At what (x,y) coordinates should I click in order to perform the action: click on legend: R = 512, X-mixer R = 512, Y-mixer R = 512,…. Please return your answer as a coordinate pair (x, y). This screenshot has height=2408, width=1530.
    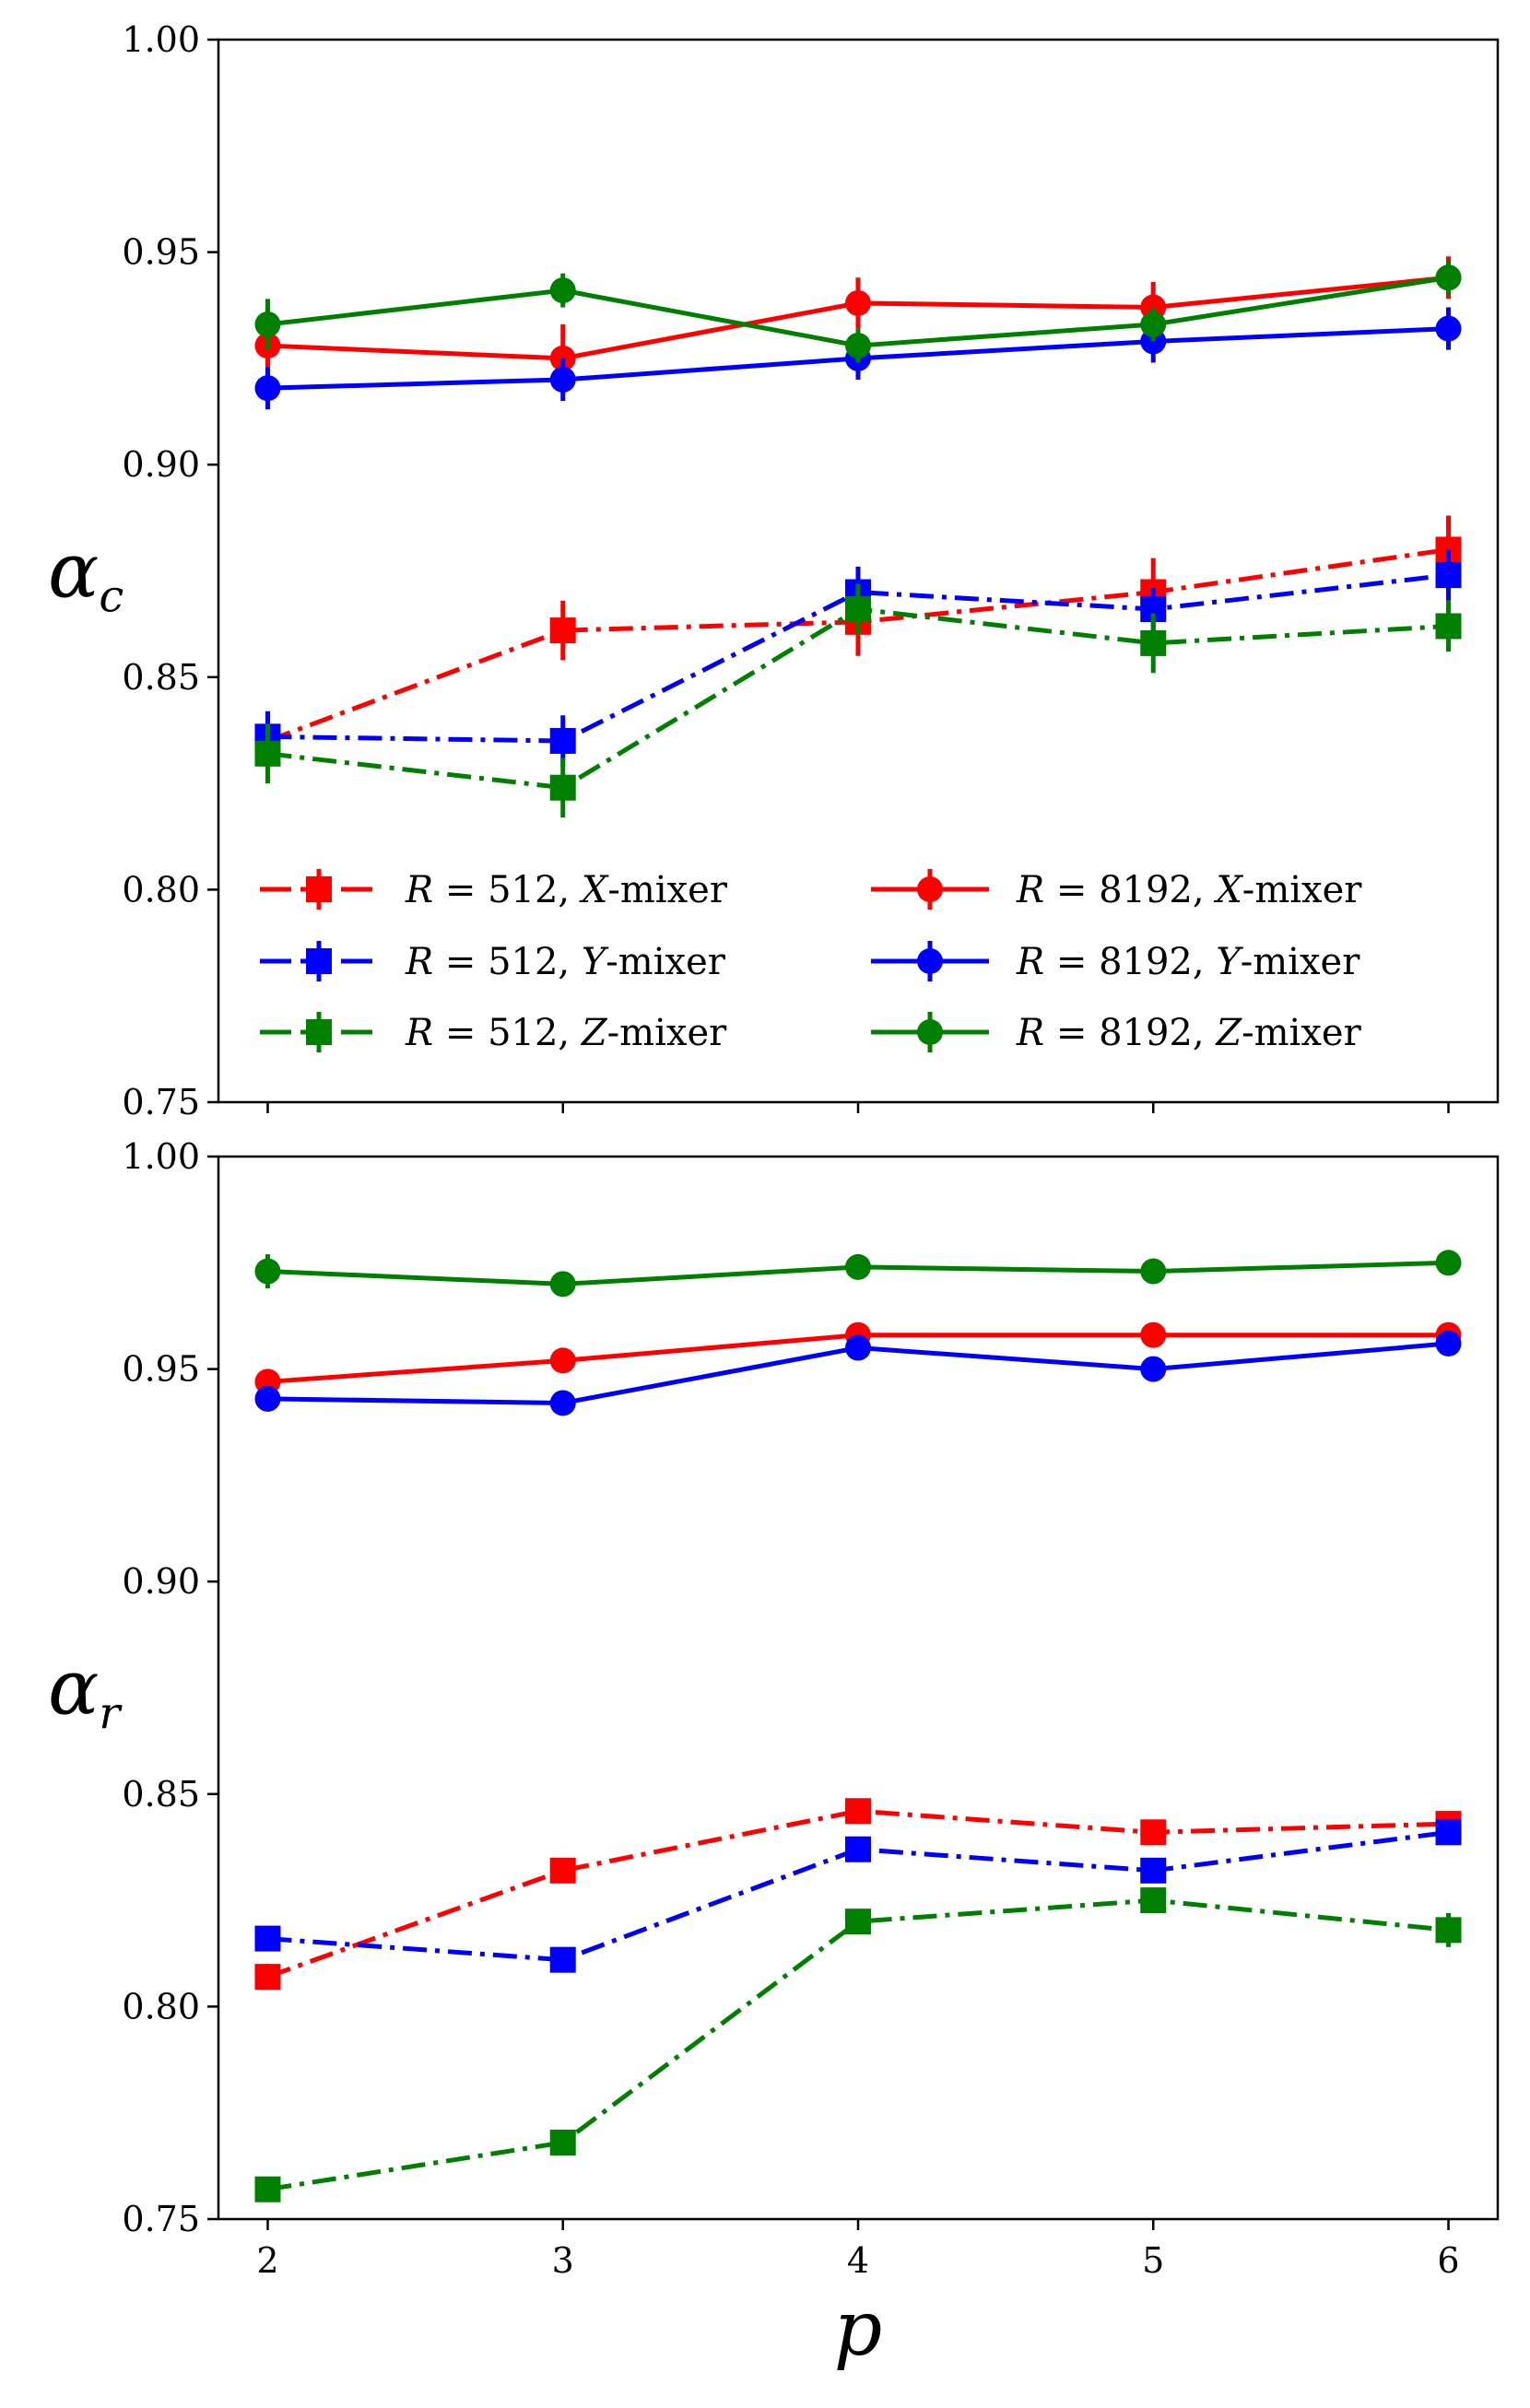
    Looking at the image, I should click on (811, 962).